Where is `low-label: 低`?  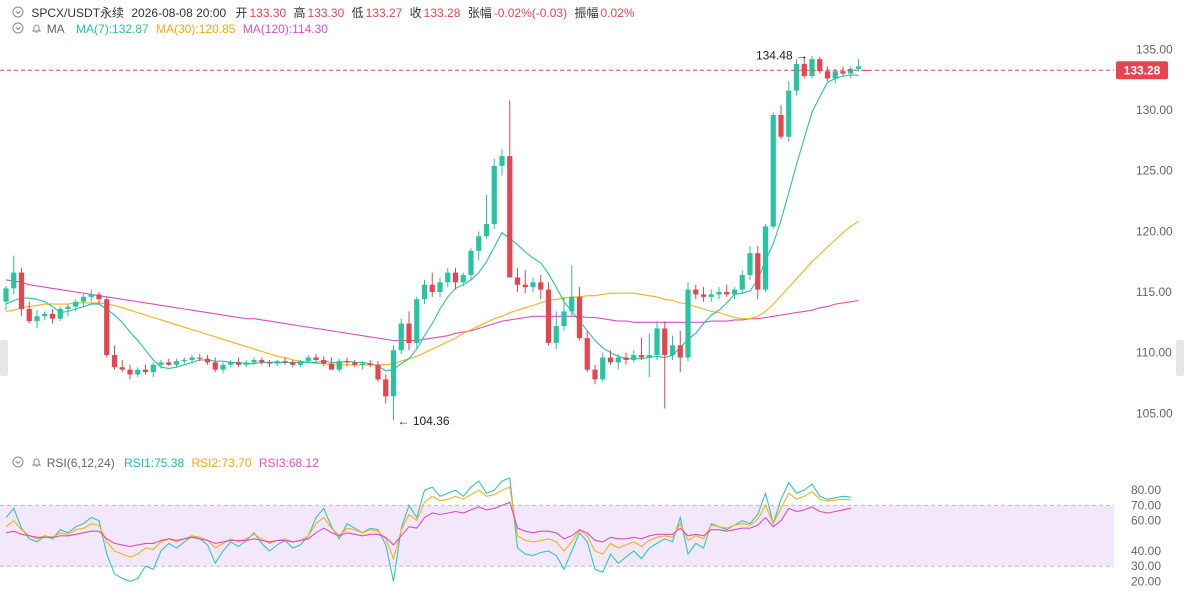
low-label: 低 is located at coordinates (357, 13).